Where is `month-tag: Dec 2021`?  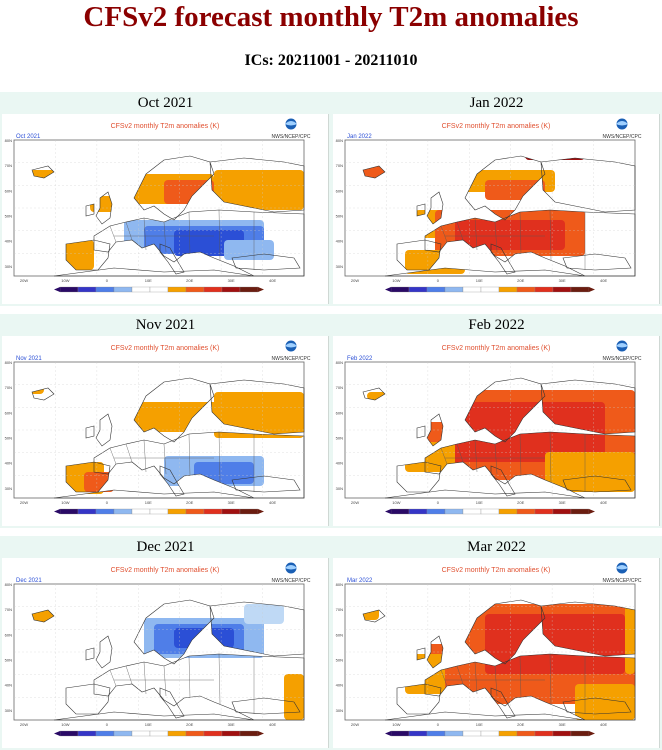 month-tag: Dec 2021 is located at coordinates (29, 581).